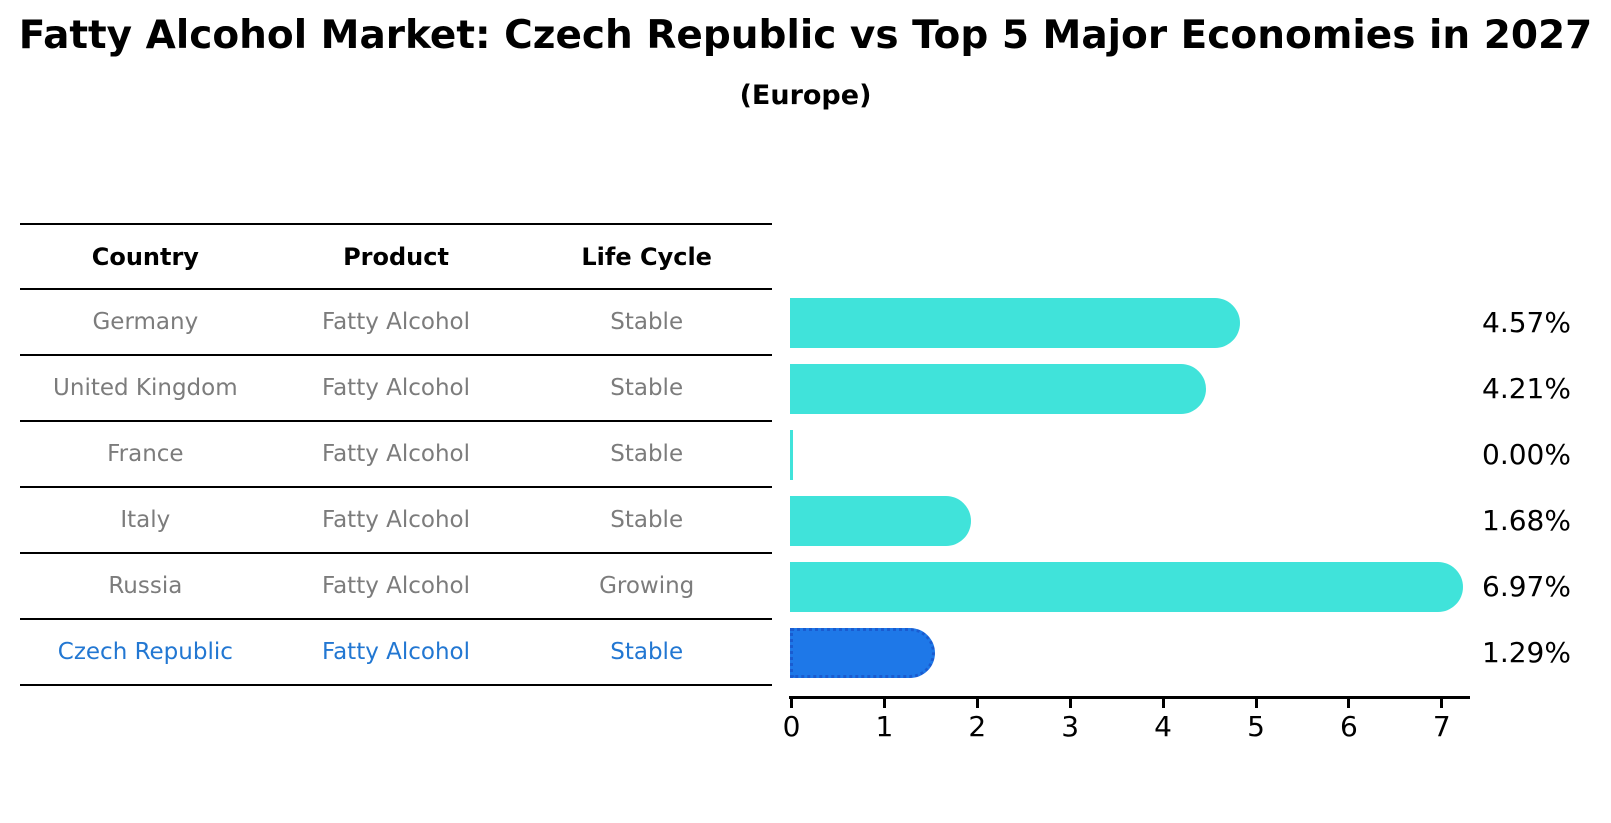  I want to click on value-label-czech-republic: 1.29%, so click(1526, 652).